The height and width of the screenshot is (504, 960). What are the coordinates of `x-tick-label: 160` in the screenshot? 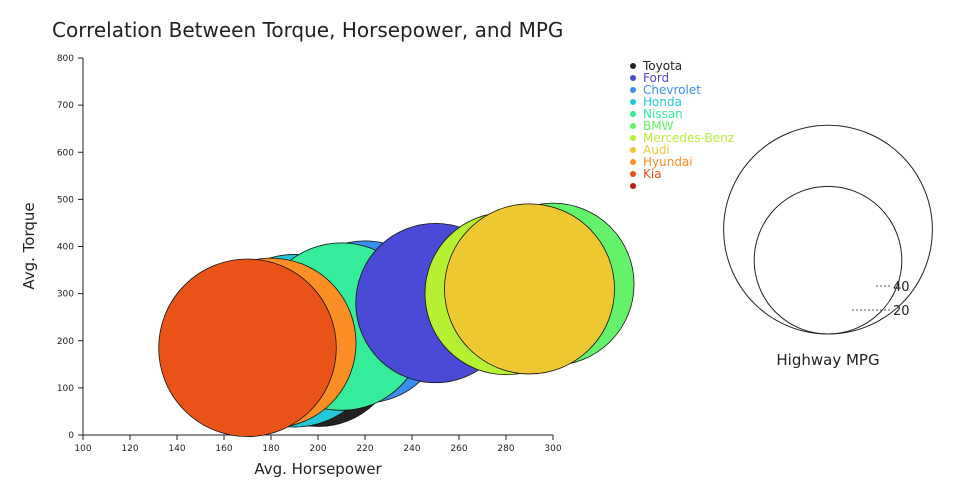 It's located at (223, 449).